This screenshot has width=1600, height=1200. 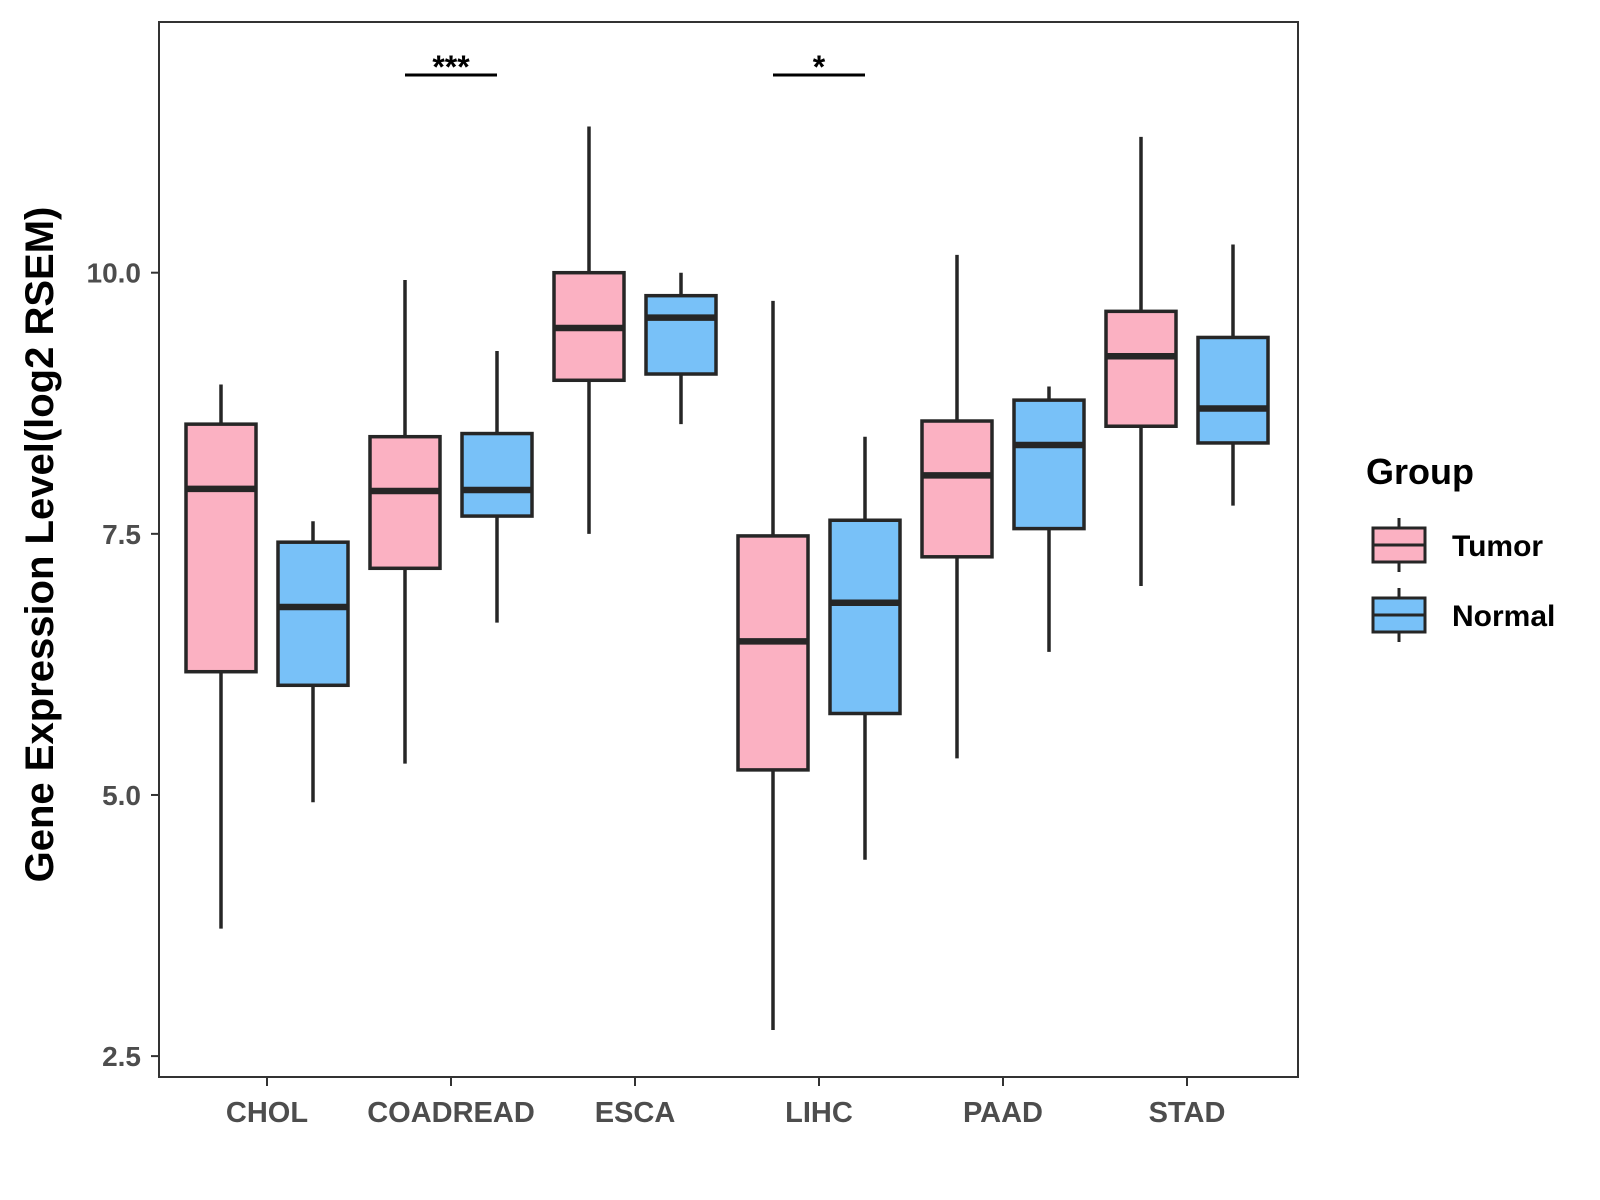 I want to click on box-tumor-coadread, so click(x=405, y=522).